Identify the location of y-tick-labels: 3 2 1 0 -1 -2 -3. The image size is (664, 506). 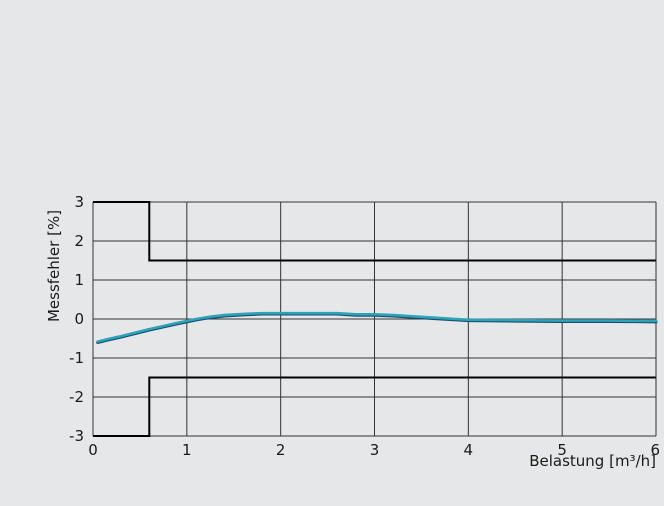
(76, 319).